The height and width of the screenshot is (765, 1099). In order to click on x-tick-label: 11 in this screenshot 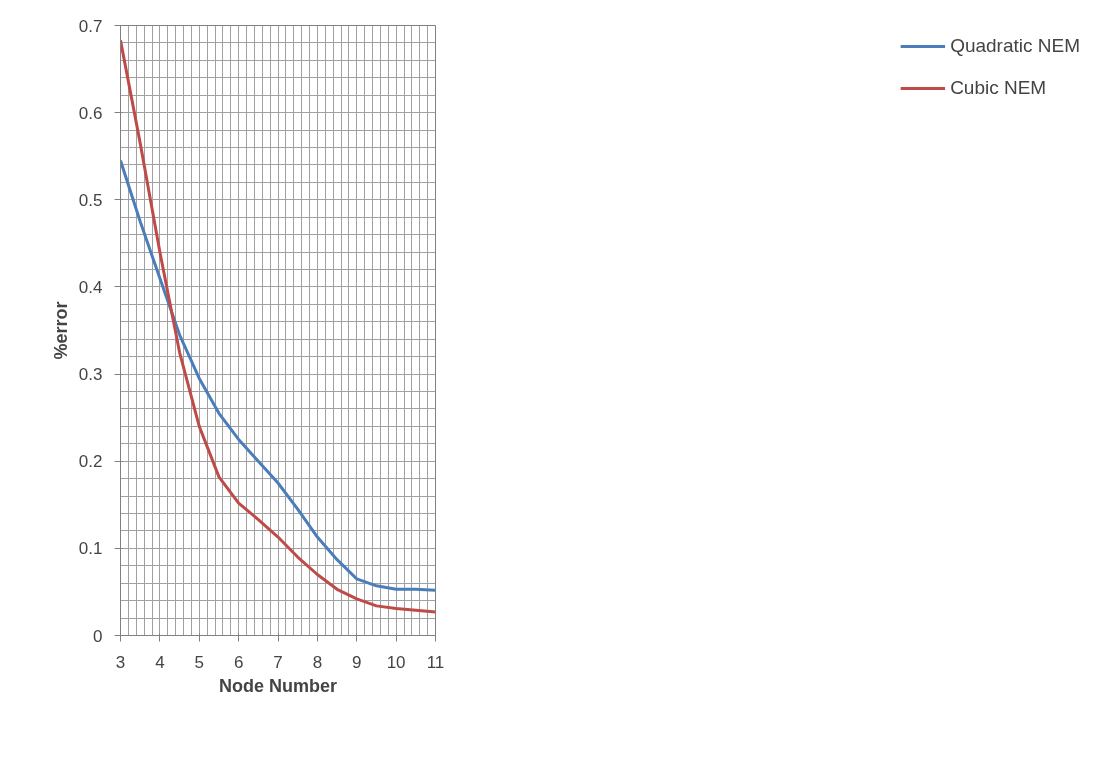, I will do `click(435, 662)`.